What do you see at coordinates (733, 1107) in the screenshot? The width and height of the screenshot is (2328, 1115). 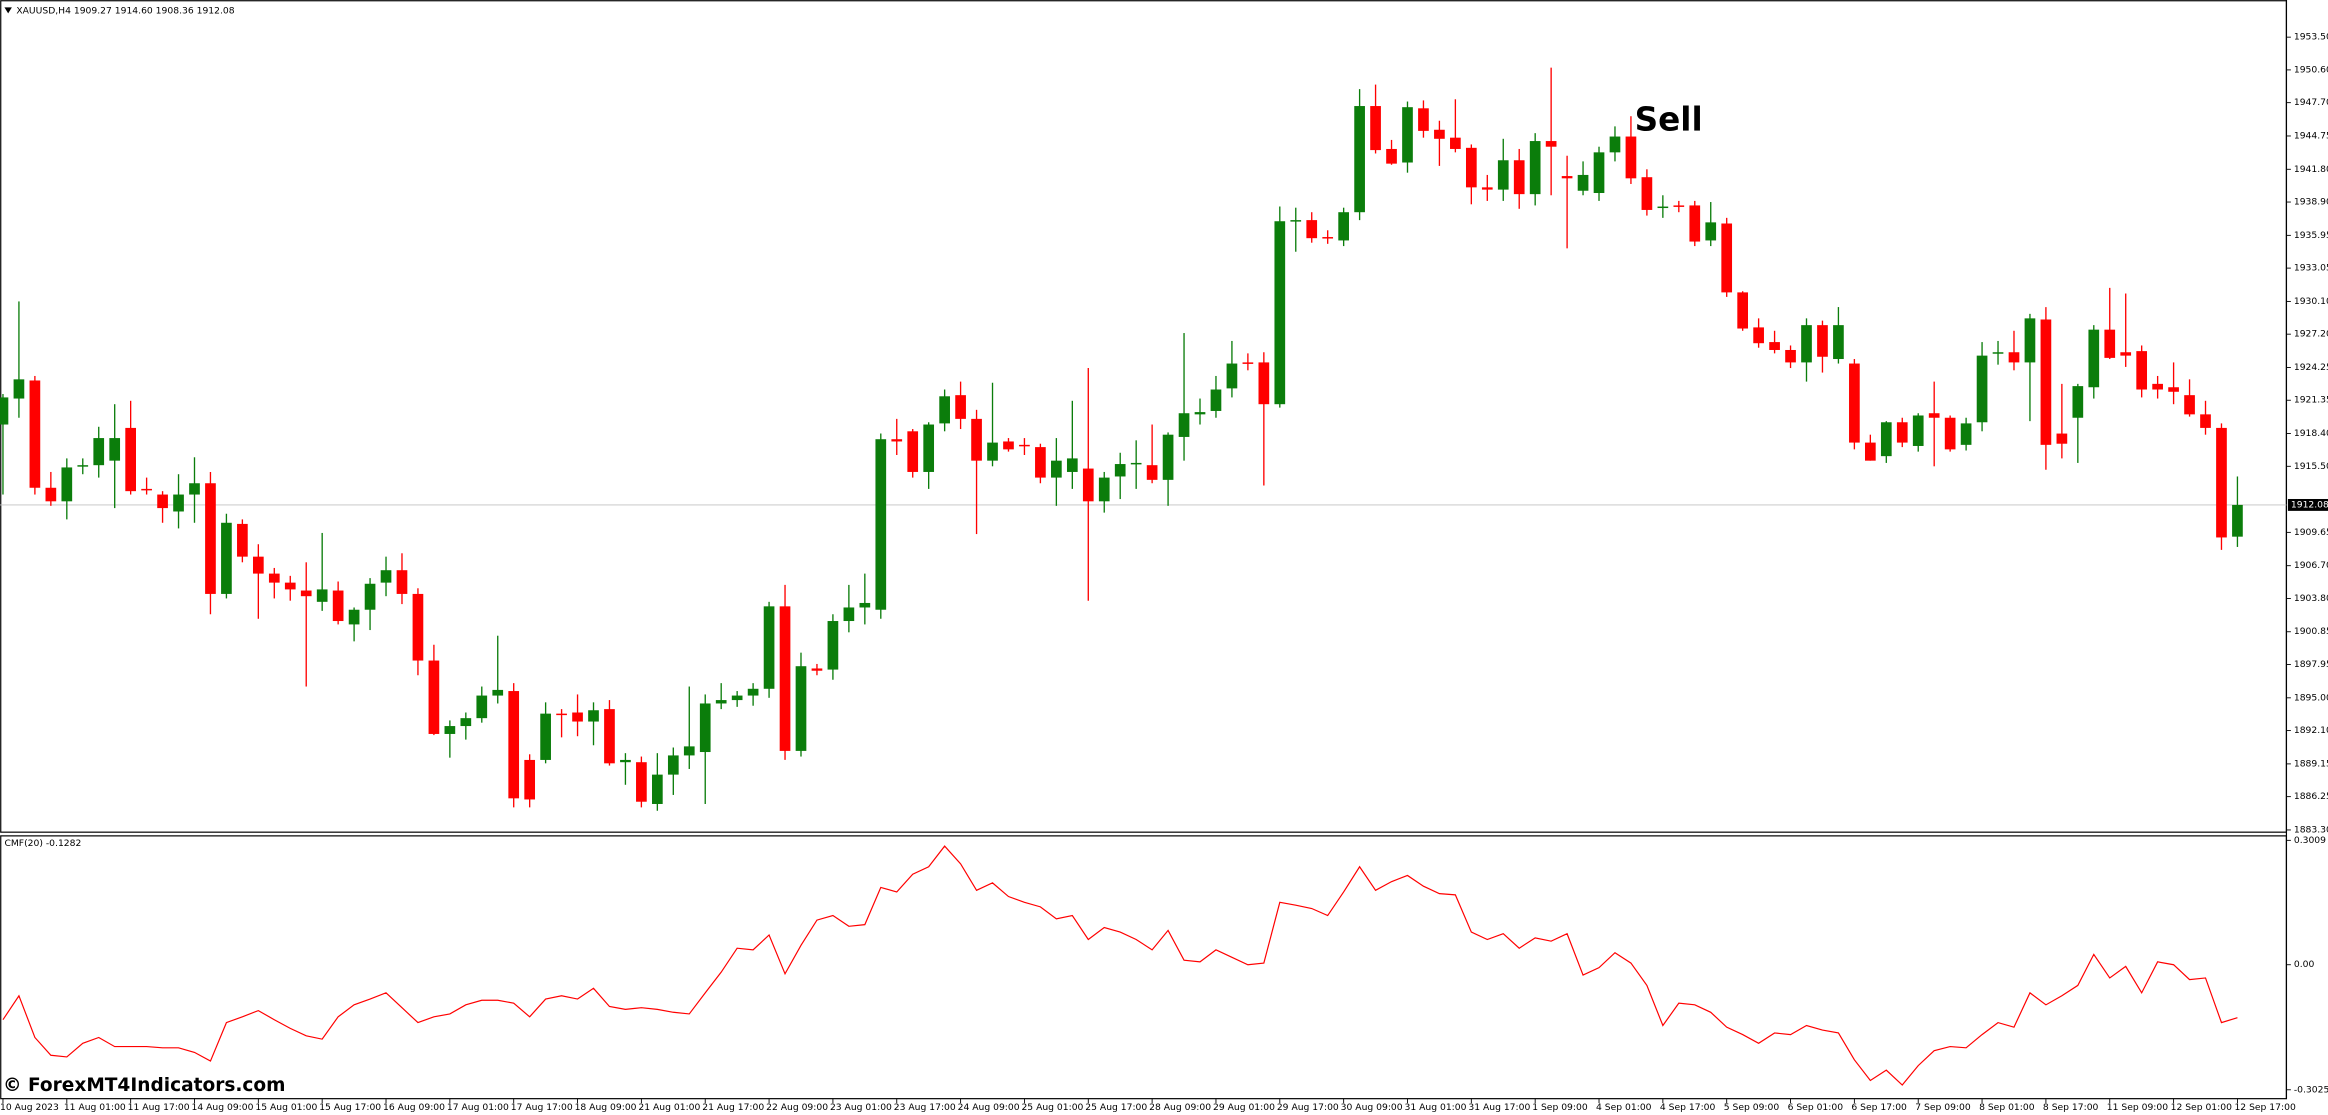 I see `x-tick-label: 21 Aug 17:00` at bounding box center [733, 1107].